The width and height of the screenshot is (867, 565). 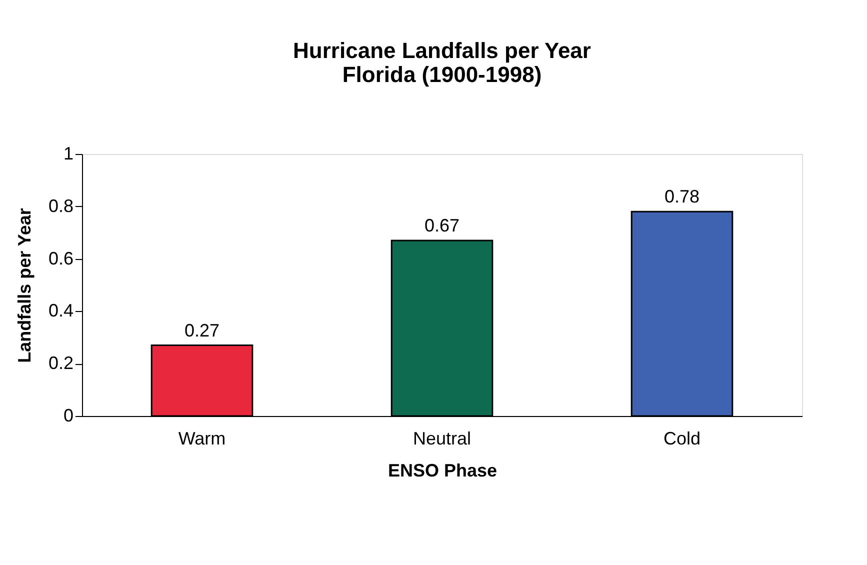 What do you see at coordinates (61, 206) in the screenshot?
I see `y-tick-label: 0.8` at bounding box center [61, 206].